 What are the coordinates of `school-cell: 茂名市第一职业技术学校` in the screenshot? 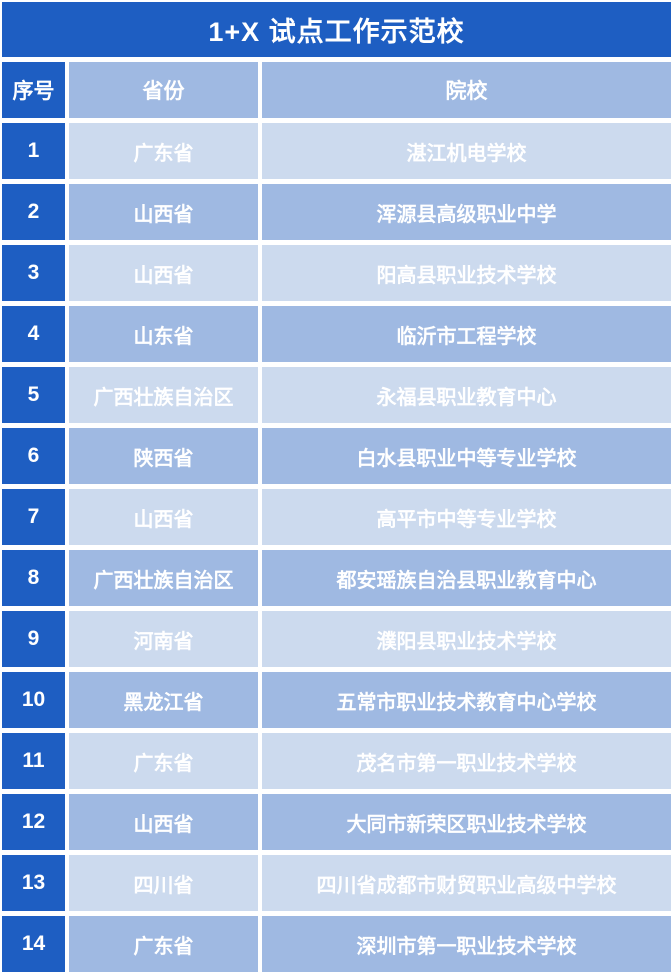 It's located at (466, 761).